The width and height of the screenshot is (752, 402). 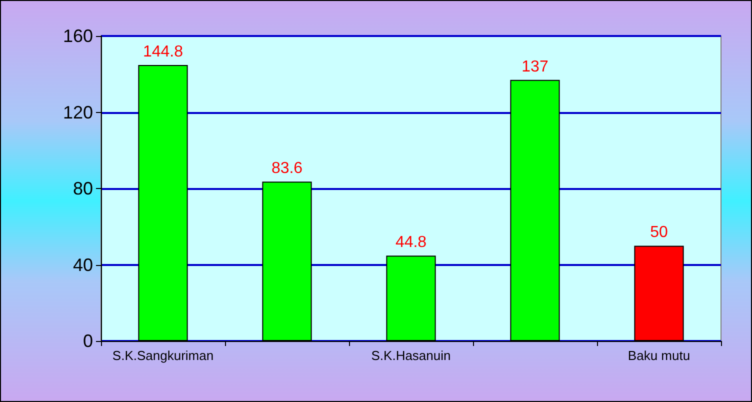 I want to click on data-label: 44.8, so click(x=411, y=243).